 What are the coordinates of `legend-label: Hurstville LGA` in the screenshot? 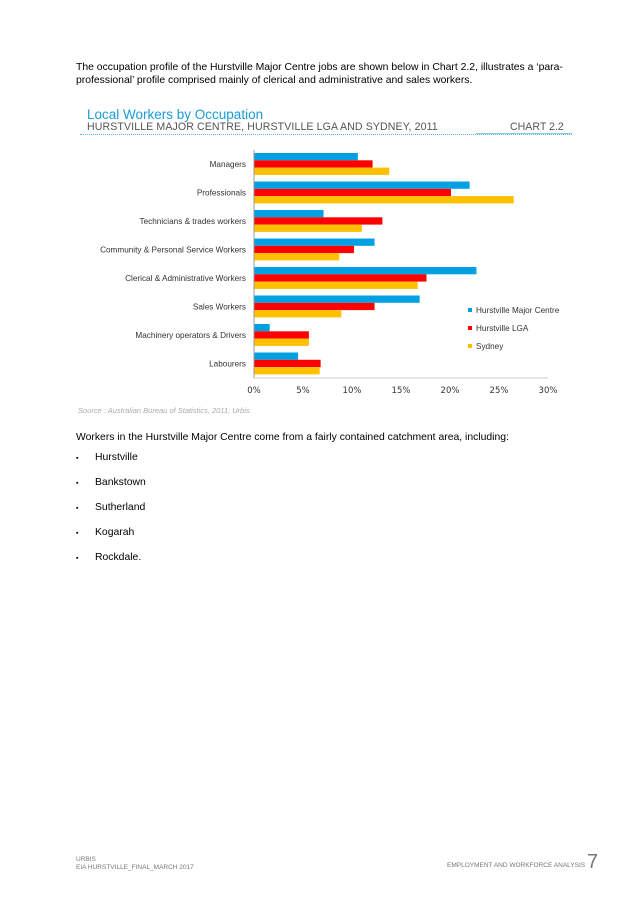 It's located at (502, 328).